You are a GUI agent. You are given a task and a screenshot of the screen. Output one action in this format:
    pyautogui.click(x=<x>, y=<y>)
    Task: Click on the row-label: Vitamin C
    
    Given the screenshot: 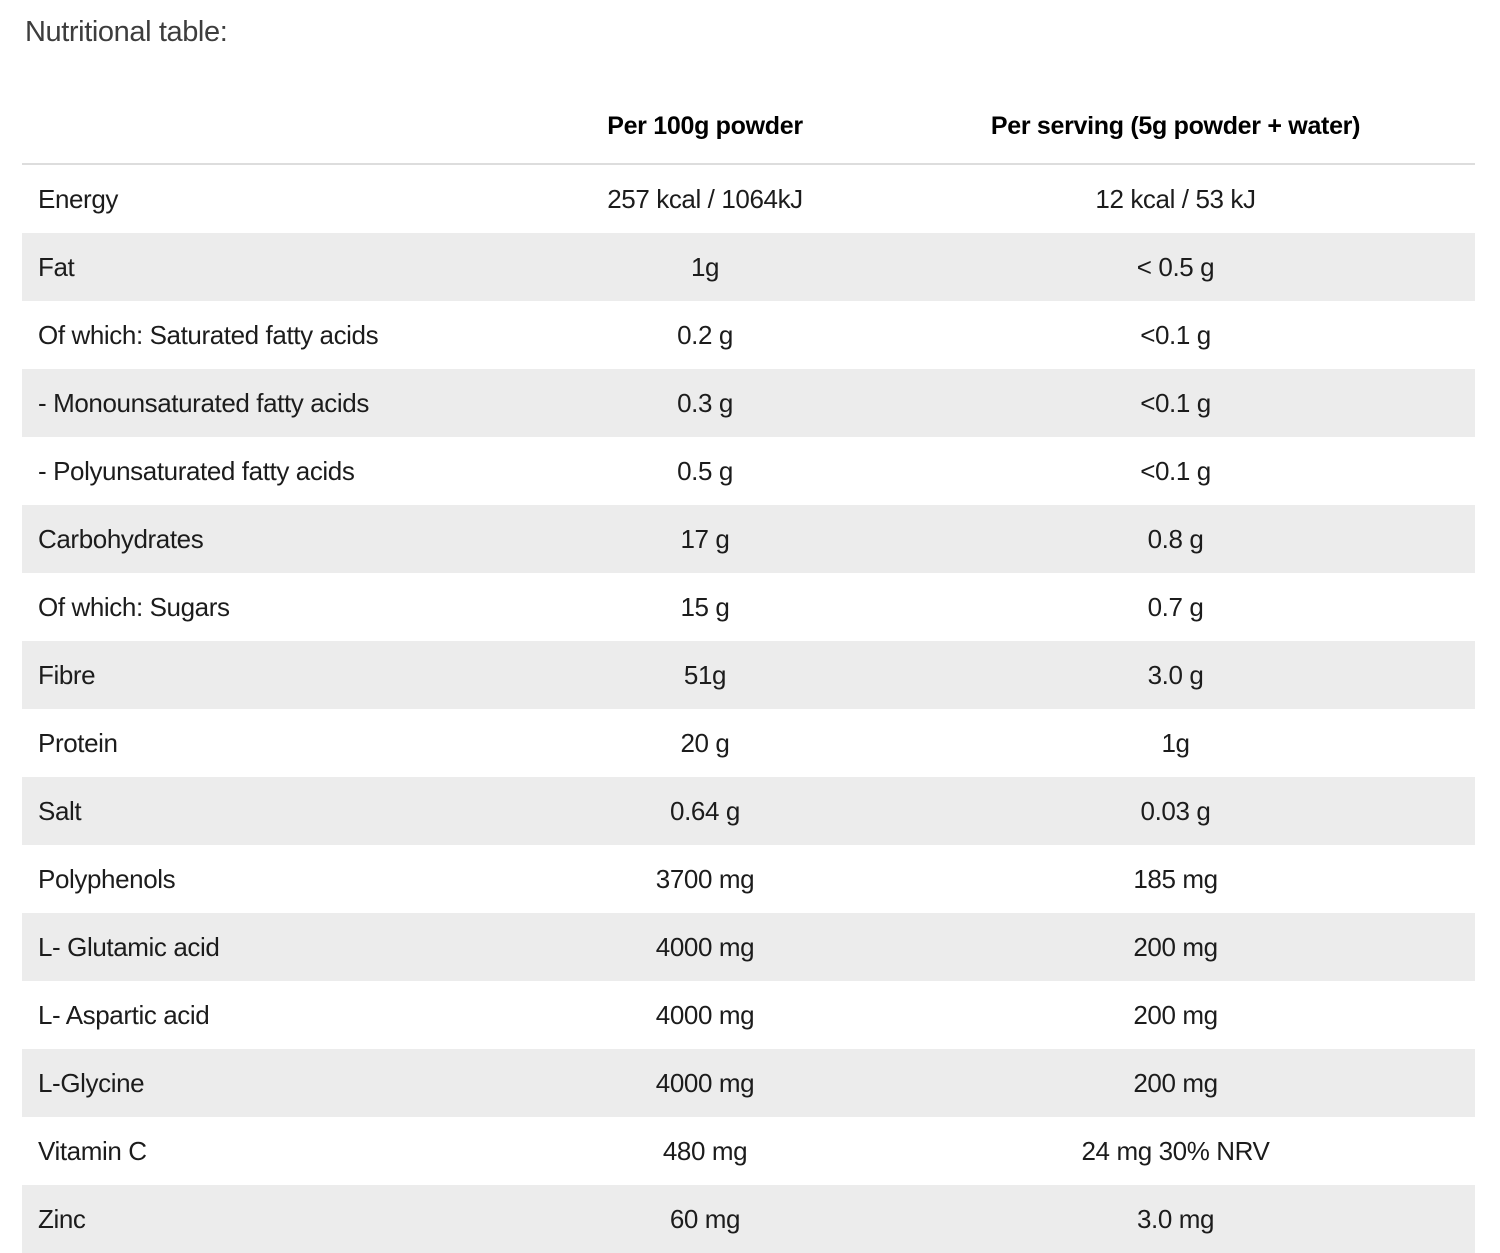 What is the action you would take?
    pyautogui.click(x=92, y=1150)
    